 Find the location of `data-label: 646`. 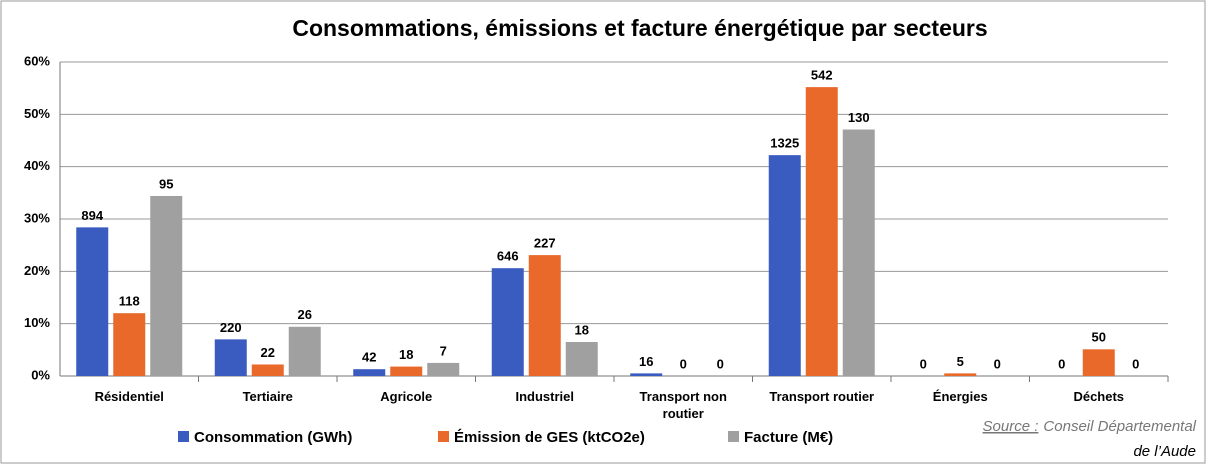

data-label: 646 is located at coordinates (508, 256).